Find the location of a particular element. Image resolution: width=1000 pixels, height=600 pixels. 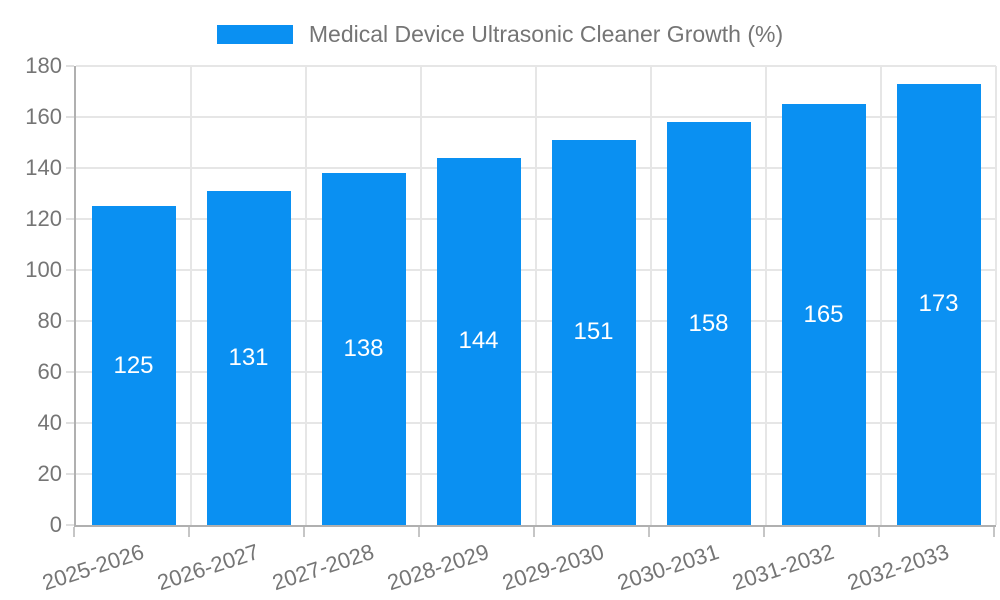

bar: 158 is located at coordinates (708, 323).